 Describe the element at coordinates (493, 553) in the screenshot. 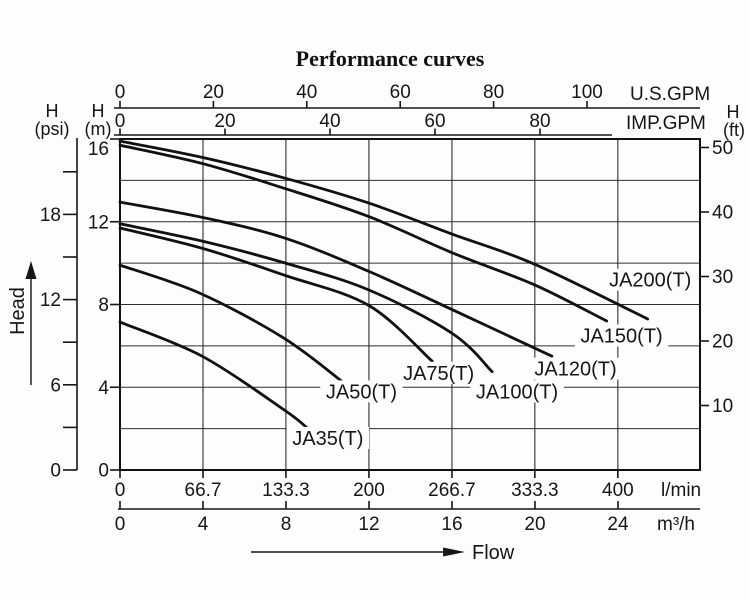

I see `flow-axis-label: Flow` at that location.